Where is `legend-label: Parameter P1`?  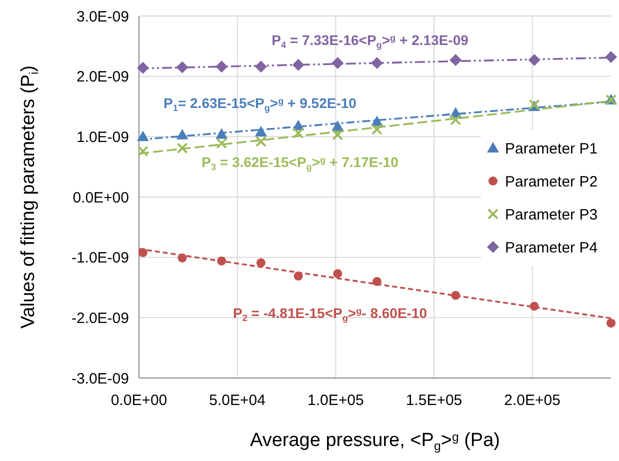 legend-label: Parameter P1 is located at coordinates (551, 149).